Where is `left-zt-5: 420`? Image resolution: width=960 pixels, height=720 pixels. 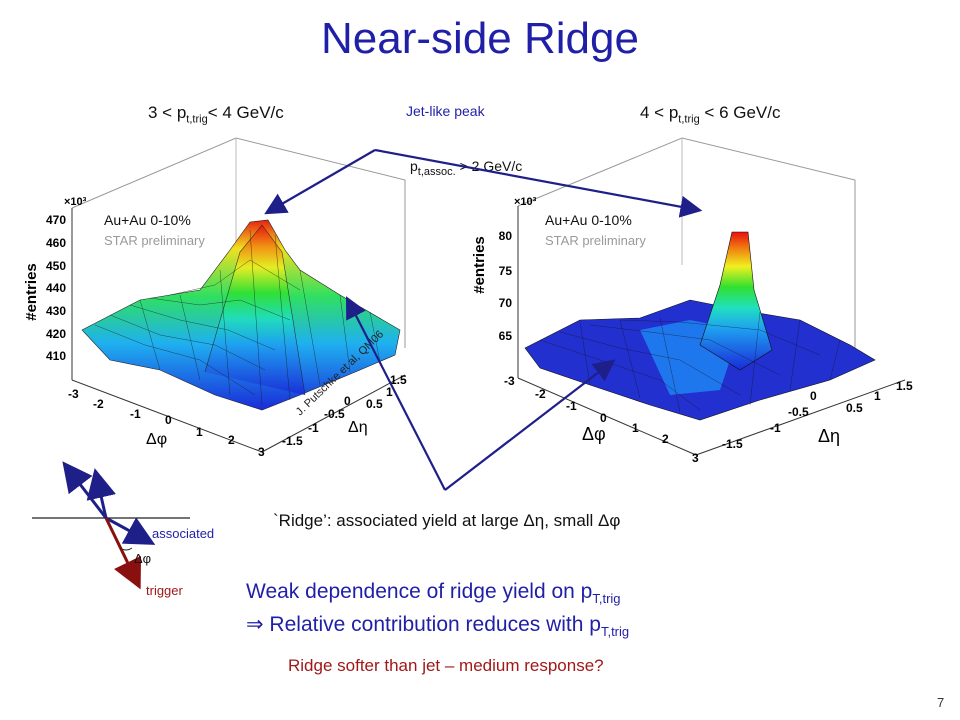 left-zt-5: 420 is located at coordinates (56, 334).